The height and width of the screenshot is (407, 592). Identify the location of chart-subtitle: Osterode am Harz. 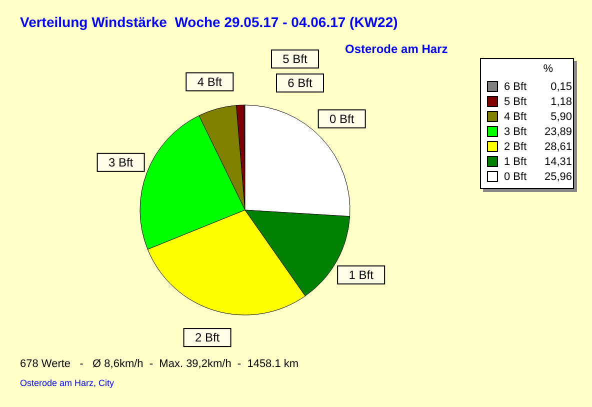
(396, 49).